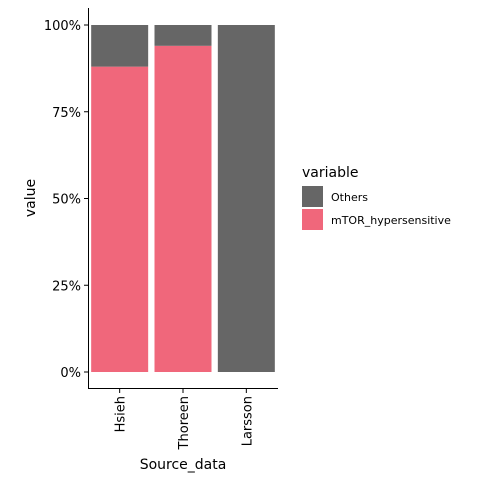 This screenshot has height=480, width=480. What do you see at coordinates (391, 220) in the screenshot?
I see `legend-label-mtor-hypersensitive: mTOR_hypersensitive` at bounding box center [391, 220].